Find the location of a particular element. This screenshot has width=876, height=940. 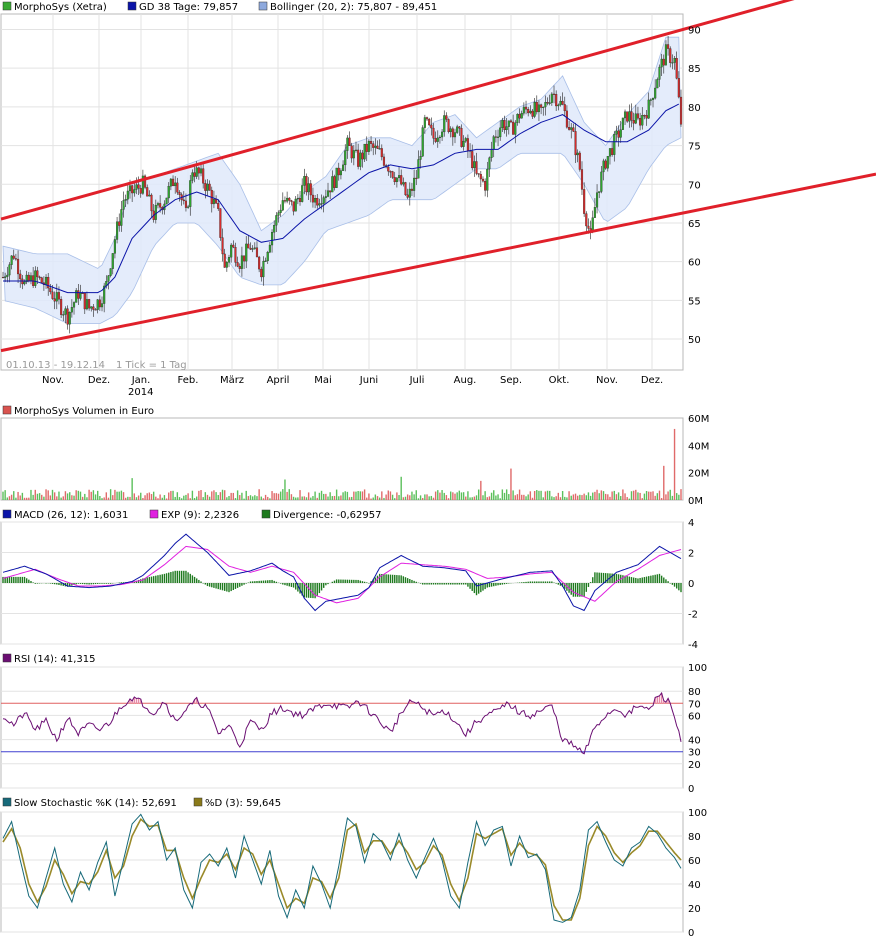

legend-stoch-k: Slow Stochastic %K (14): 52,691 is located at coordinates (95, 803).